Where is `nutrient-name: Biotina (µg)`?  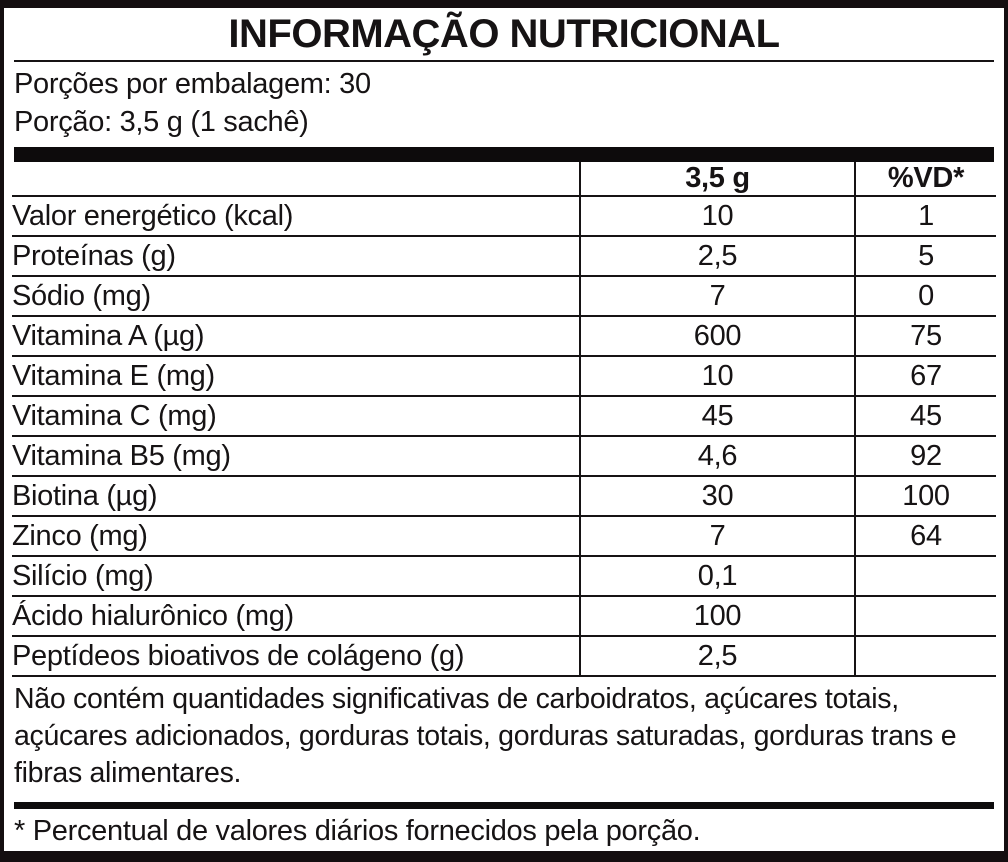
nutrient-name: Biotina (µg) is located at coordinates (85, 495).